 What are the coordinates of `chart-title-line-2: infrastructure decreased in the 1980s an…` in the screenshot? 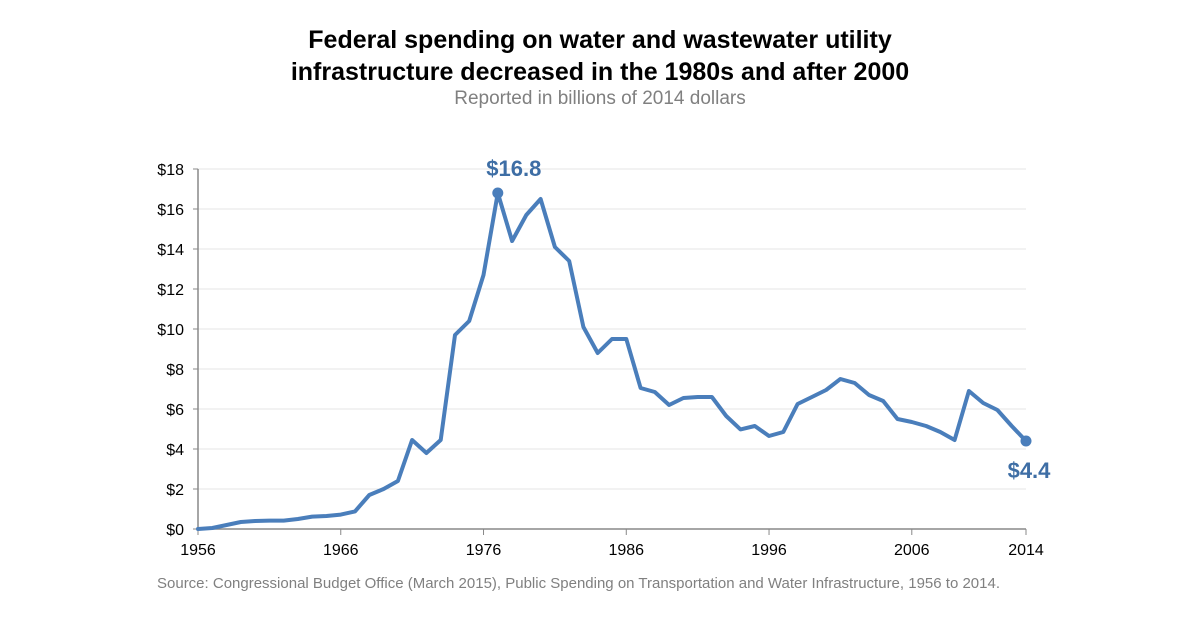 It's located at (600, 72).